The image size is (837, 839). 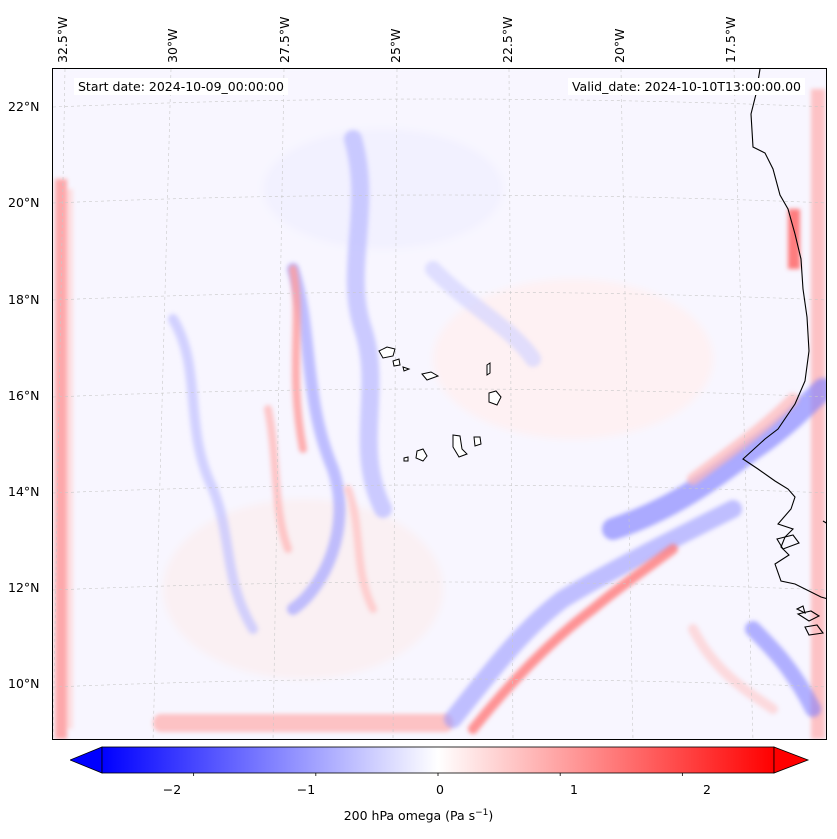 What do you see at coordinates (24, 683) in the screenshot?
I see `lat-label-10n: 10°N` at bounding box center [24, 683].